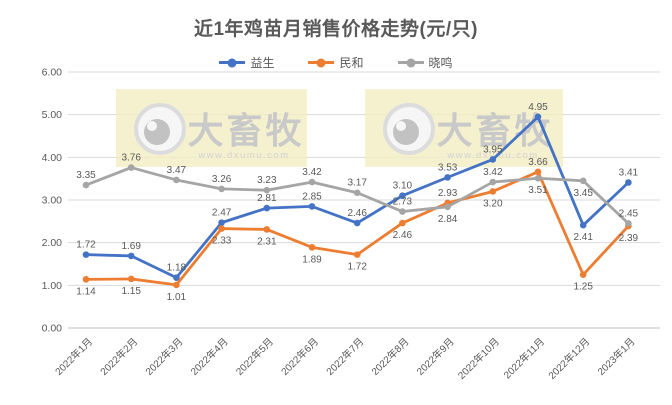 This screenshot has height=405, width=672. Describe the element at coordinates (357, 183) in the screenshot. I see `data-label: 3.17` at that location.